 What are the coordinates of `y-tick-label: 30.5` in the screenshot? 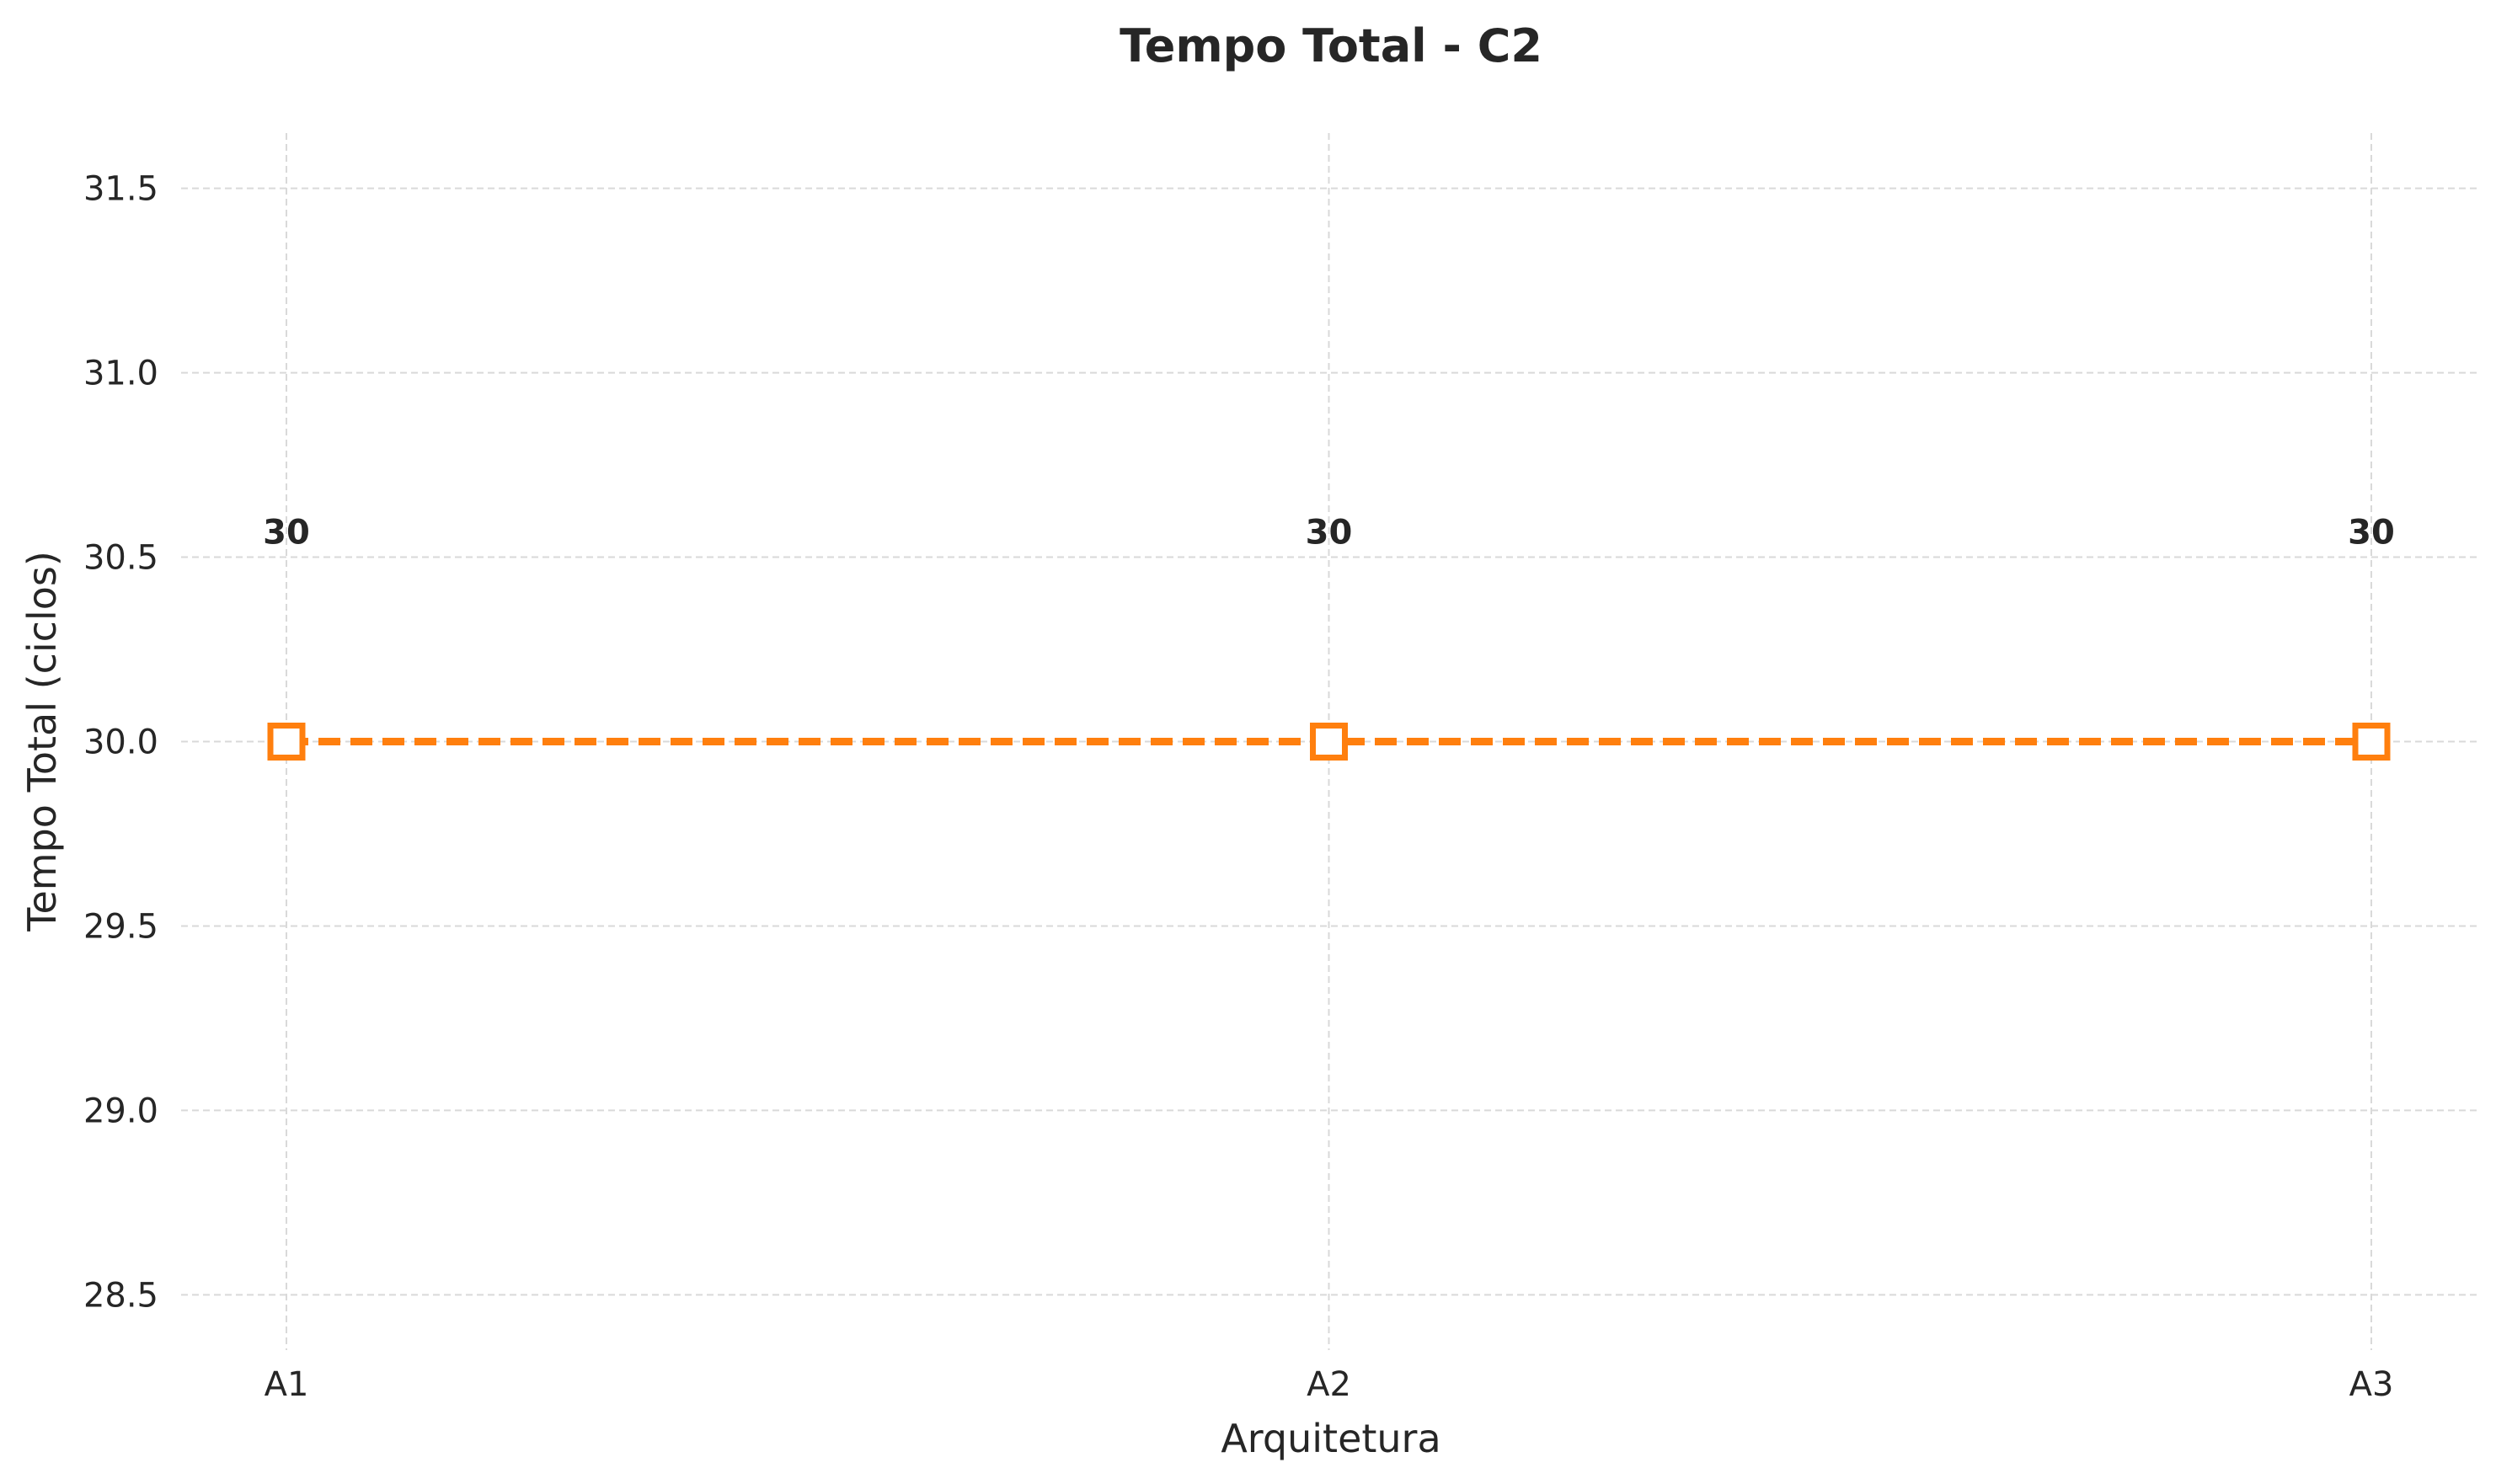 It's located at (121, 559).